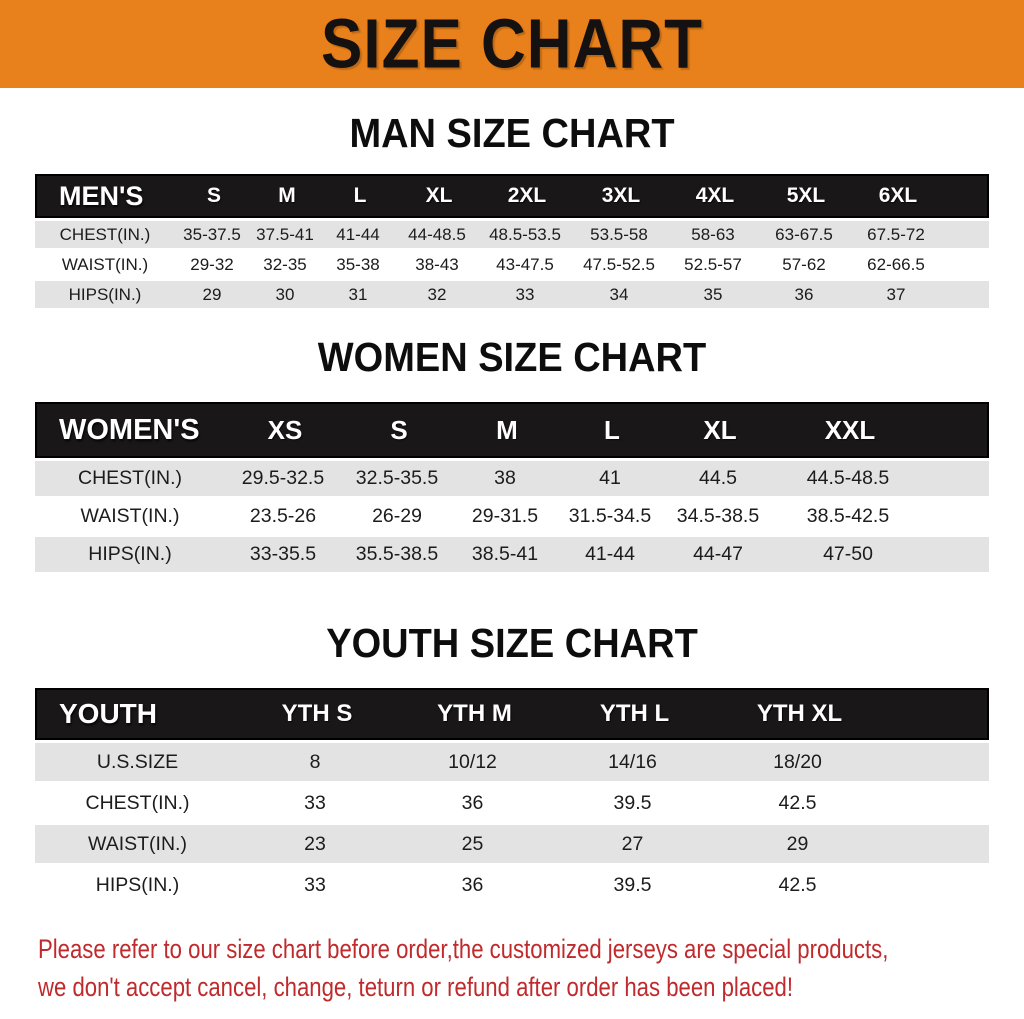 The width and height of the screenshot is (1024, 1019). What do you see at coordinates (610, 478) in the screenshot?
I see `table-cell: 41` at bounding box center [610, 478].